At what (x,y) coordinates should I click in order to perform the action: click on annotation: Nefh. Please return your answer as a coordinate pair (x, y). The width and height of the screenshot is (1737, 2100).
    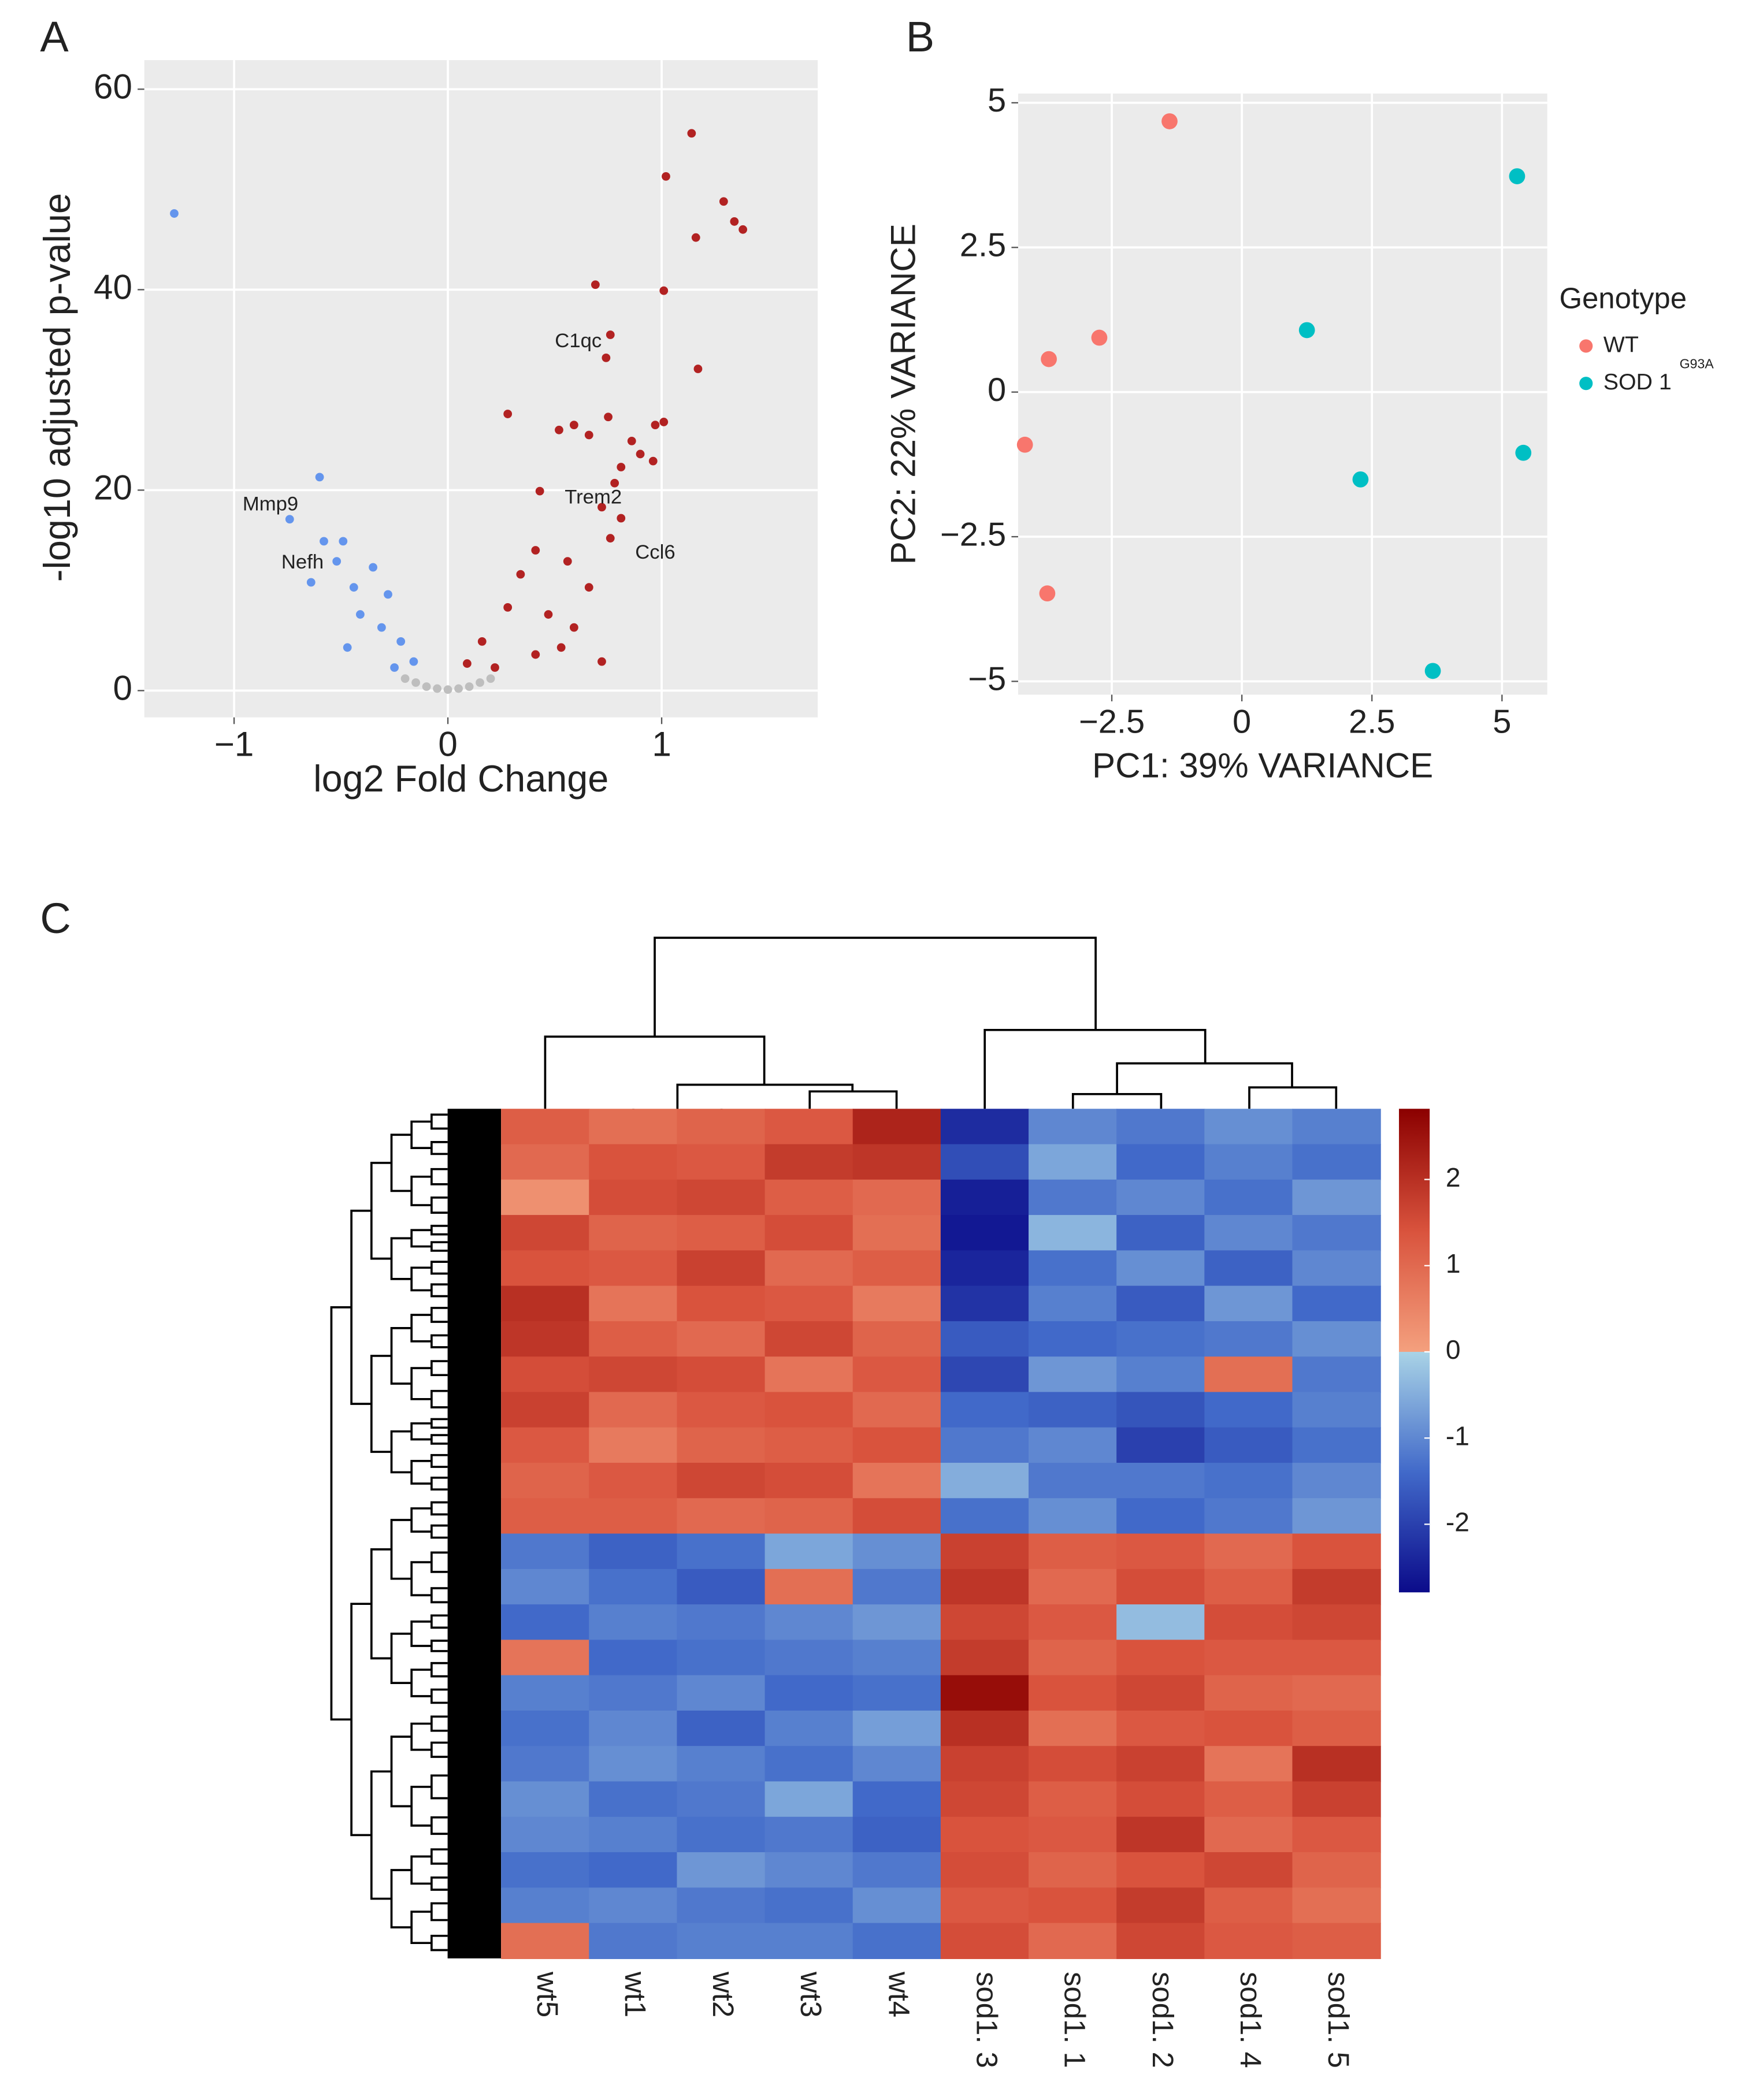
    Looking at the image, I should click on (302, 562).